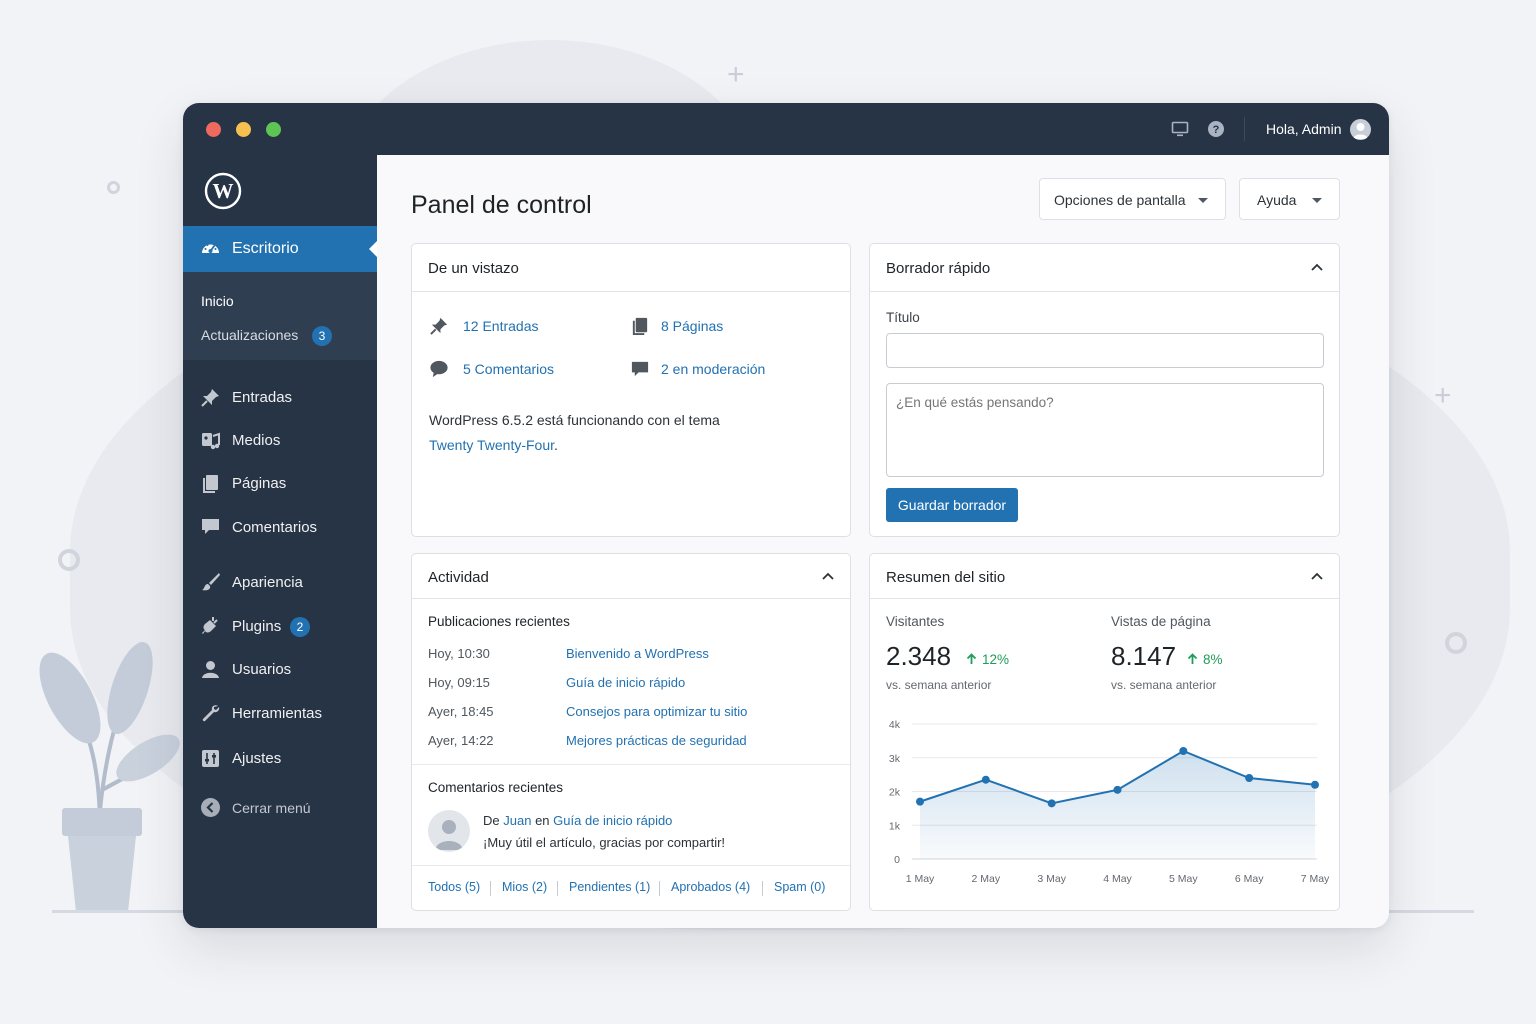 The height and width of the screenshot is (1024, 1536). I want to click on panel-header: Actividad, so click(631, 576).